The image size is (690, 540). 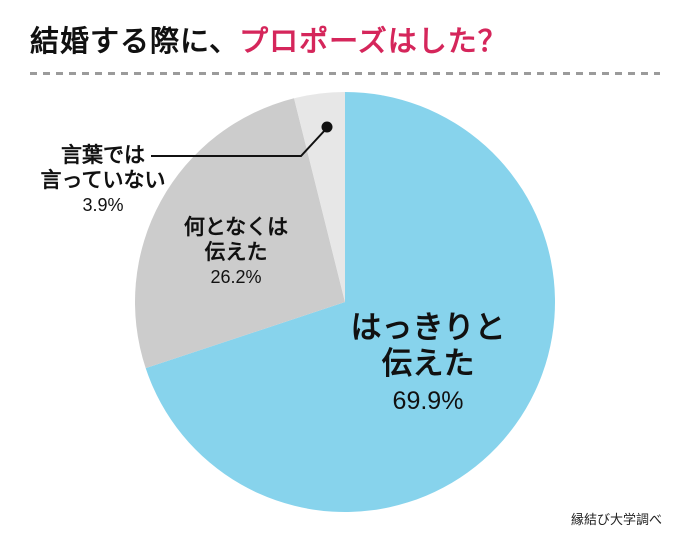 I want to click on slice-label-nantonaku: 何となくは 伝えた 26.2%, so click(x=236, y=252).